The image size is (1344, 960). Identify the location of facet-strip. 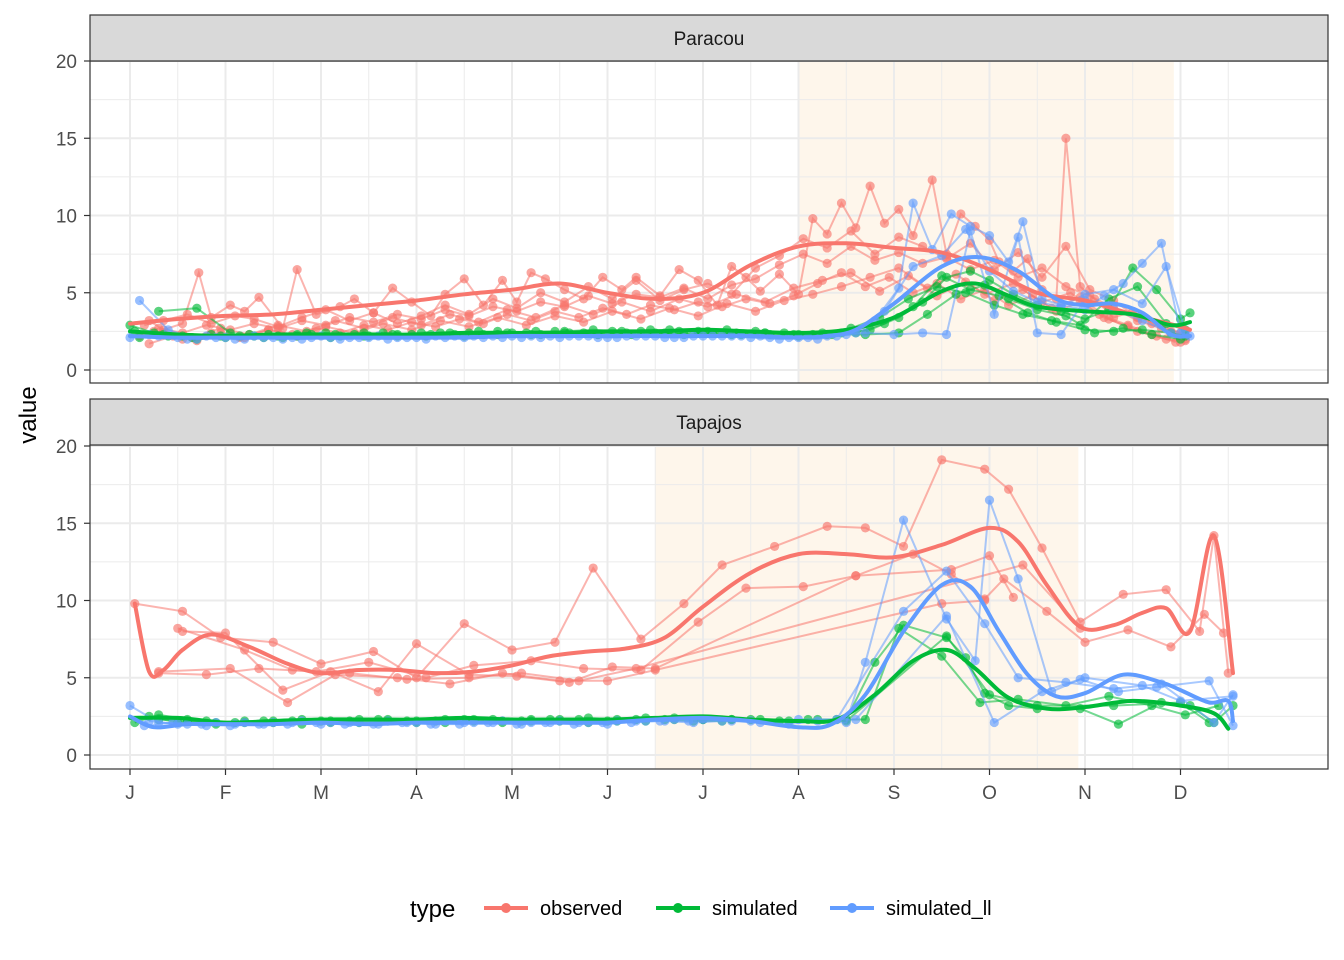
(709, 422).